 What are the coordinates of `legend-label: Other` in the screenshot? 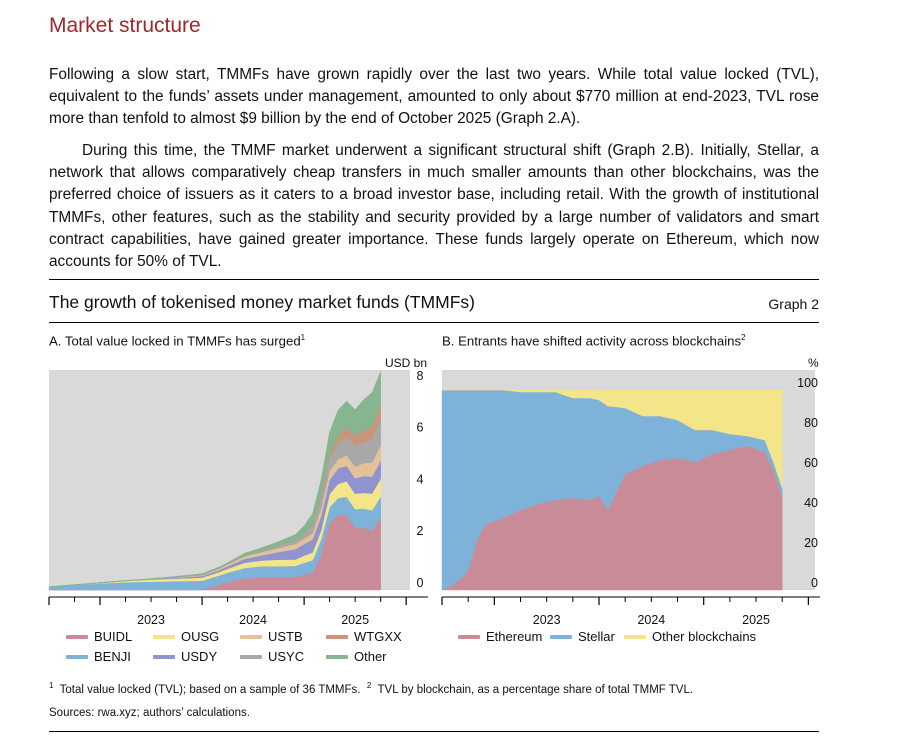 It's located at (370, 656).